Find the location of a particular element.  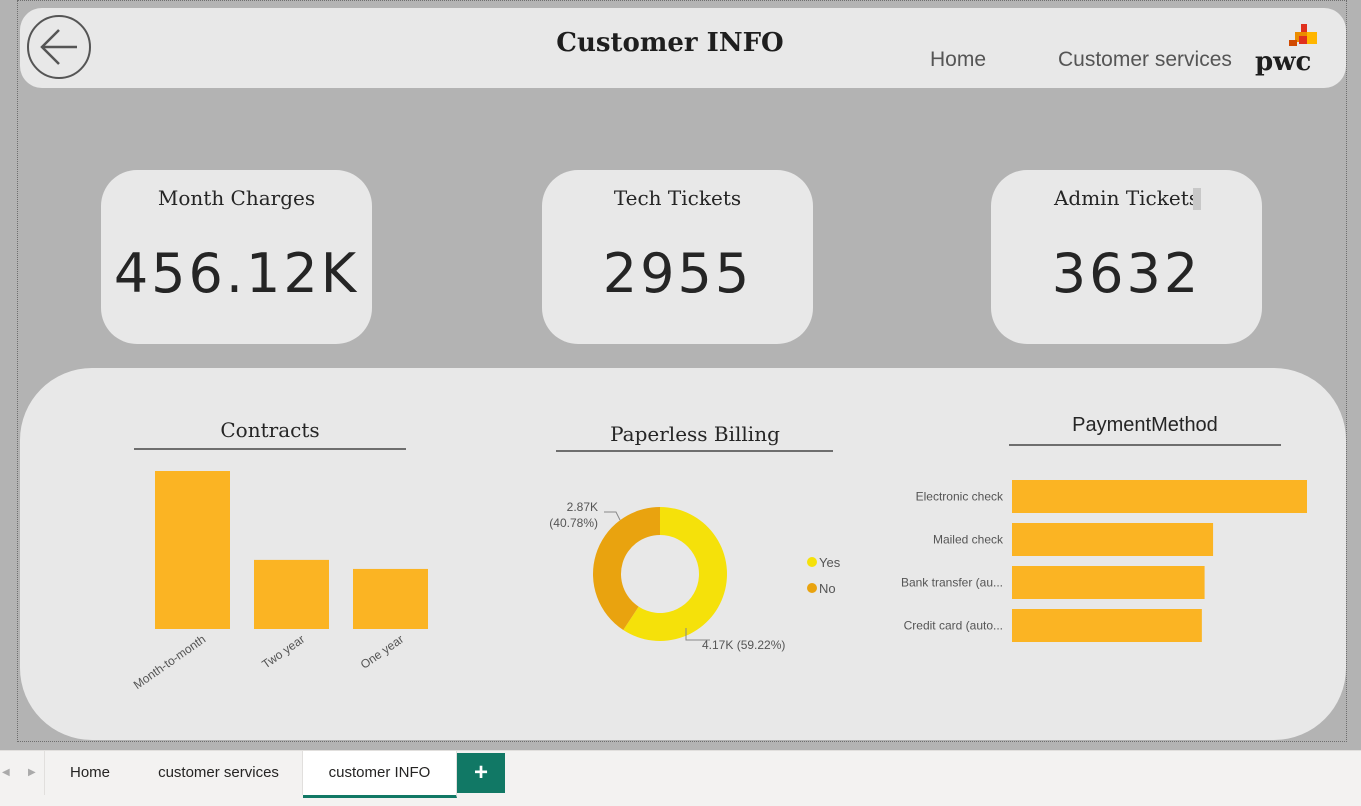

payment-chart-title: PaymentMethod is located at coordinates (1145, 425).